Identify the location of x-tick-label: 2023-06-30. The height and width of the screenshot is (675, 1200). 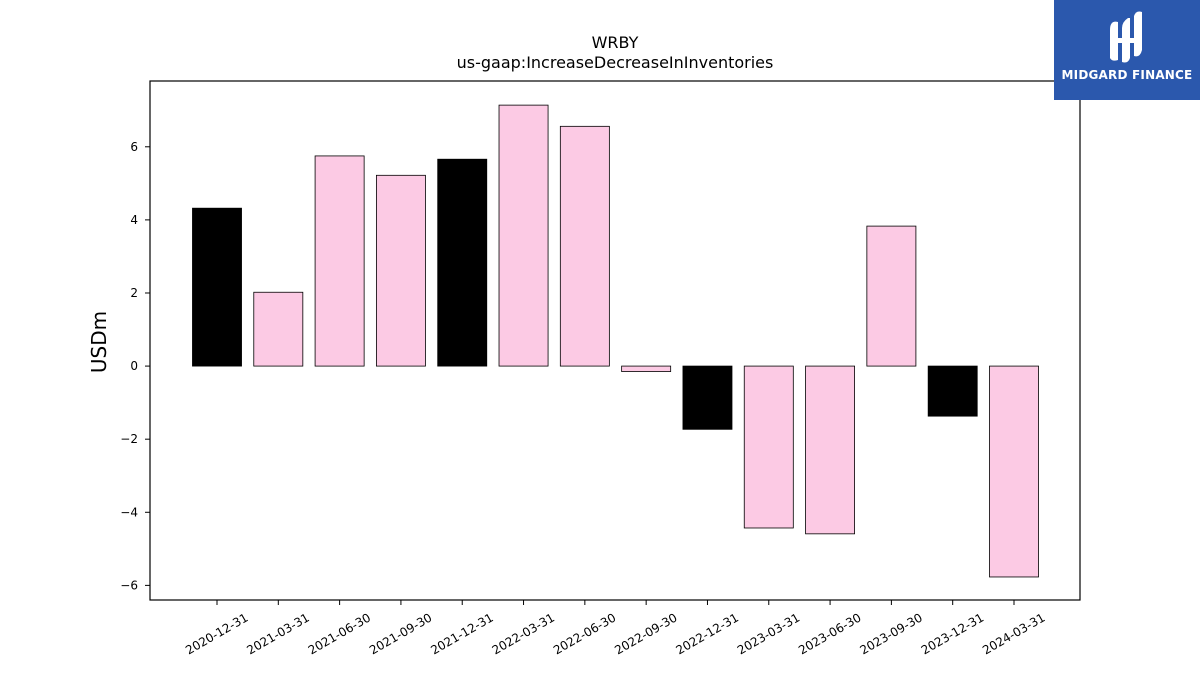
(829, 633).